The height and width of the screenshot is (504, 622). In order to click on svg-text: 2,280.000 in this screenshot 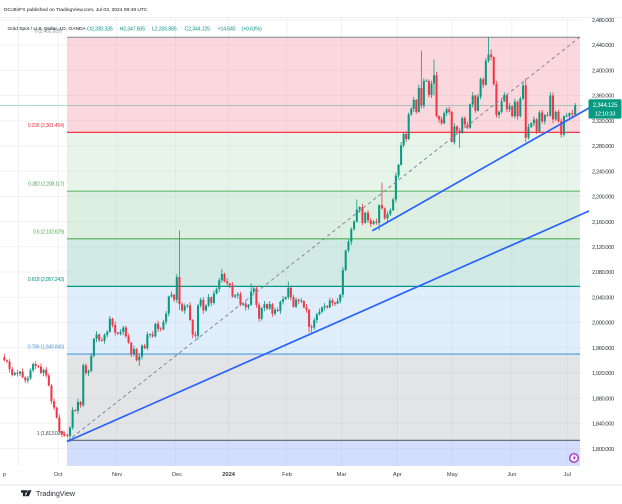, I will do `click(603, 147)`.